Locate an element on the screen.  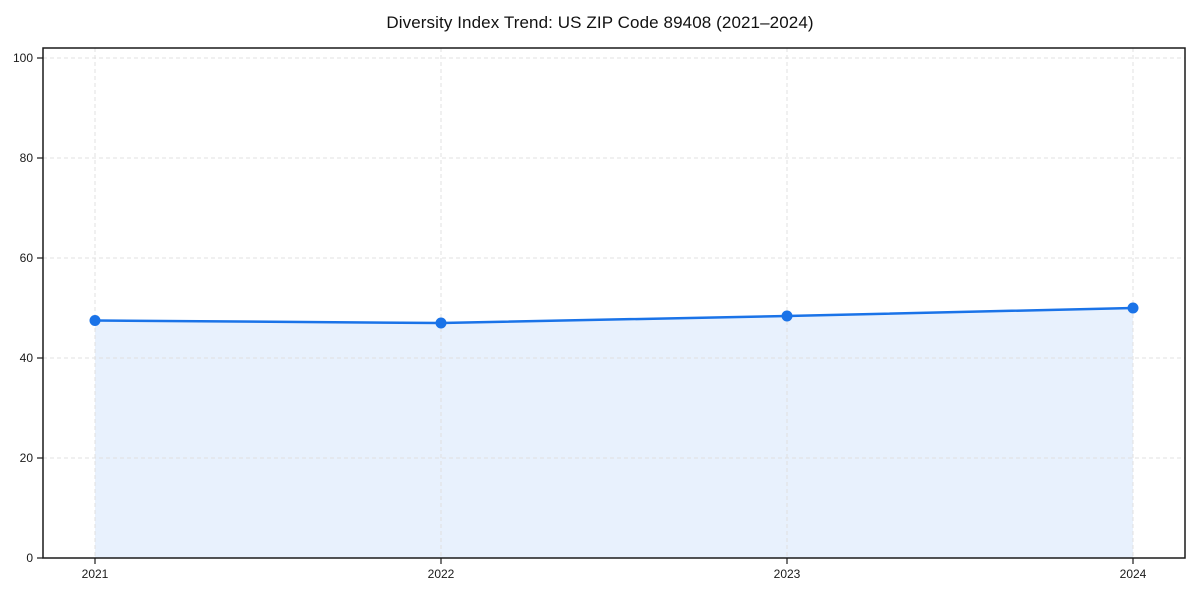
y-tick-label: 60 is located at coordinates (27, 258).